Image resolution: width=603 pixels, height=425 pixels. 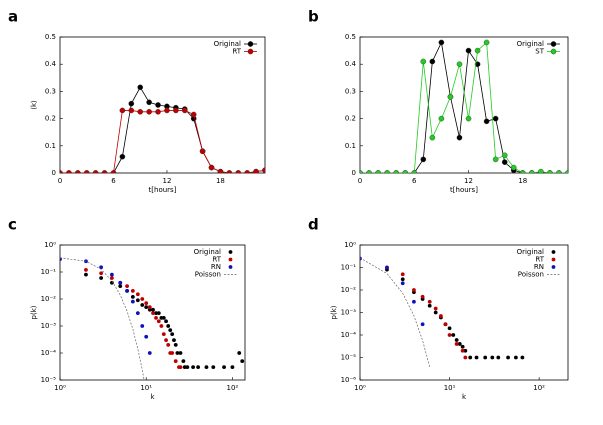 I want to click on x-tick-label: 12, so click(x=166, y=181).